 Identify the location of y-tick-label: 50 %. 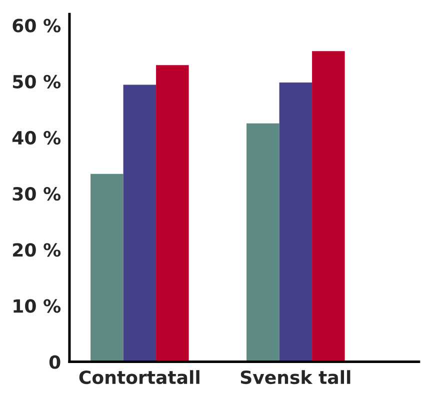
(37, 81).